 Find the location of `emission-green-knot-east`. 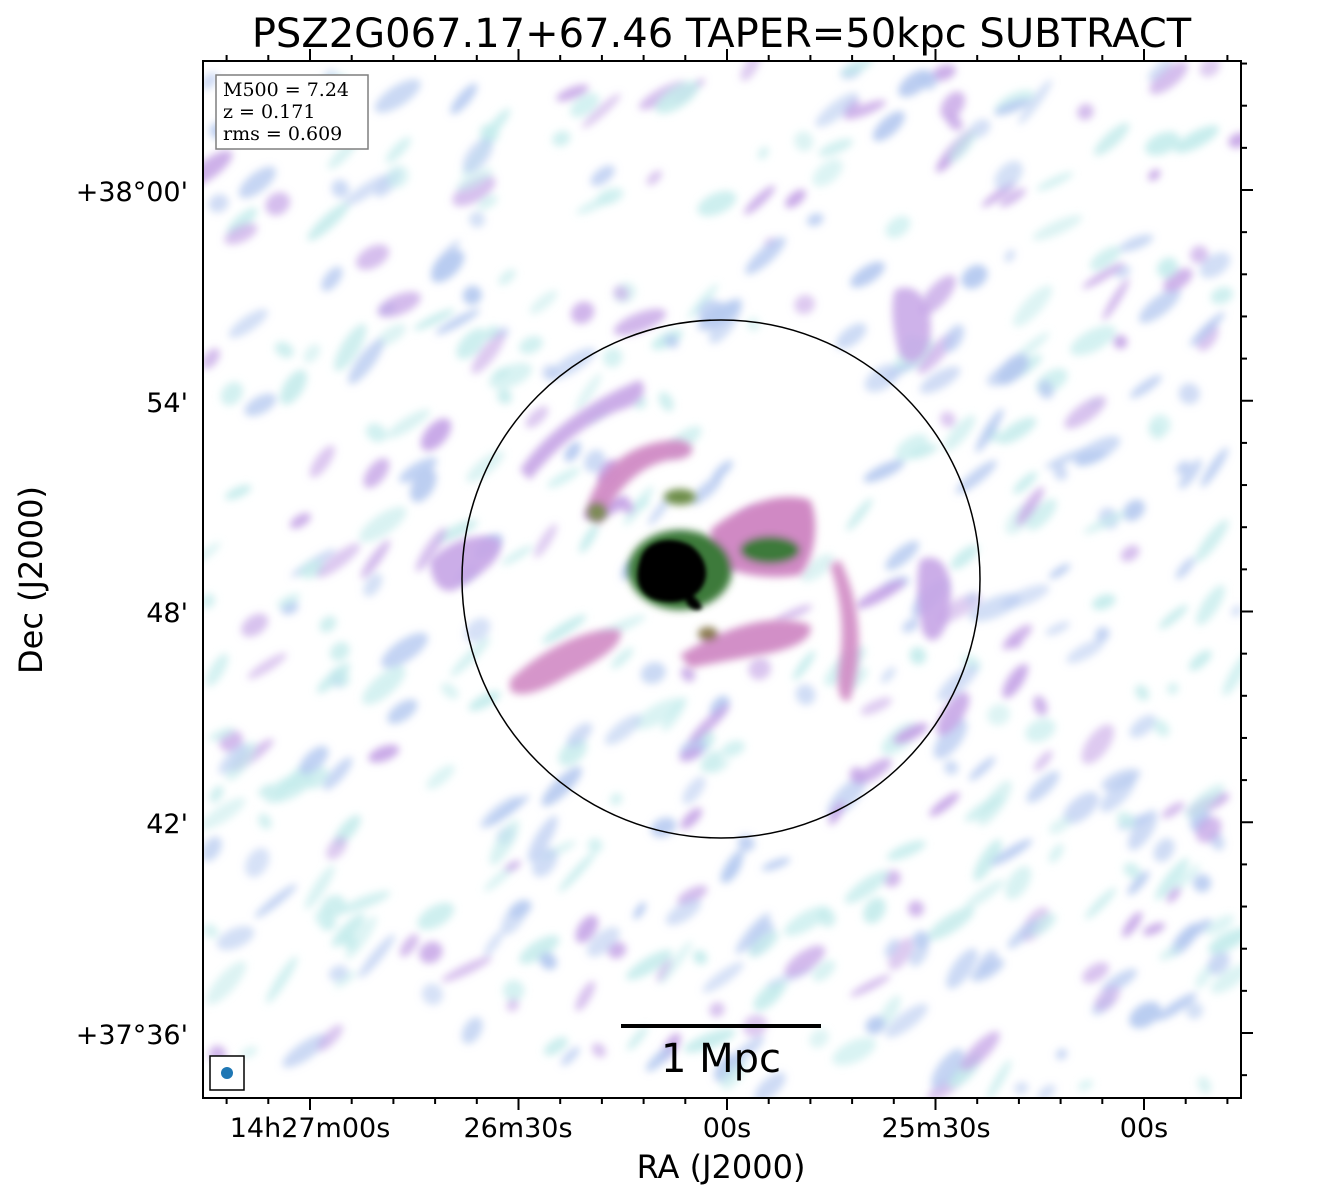

emission-green-knot-east is located at coordinates (770, 550).